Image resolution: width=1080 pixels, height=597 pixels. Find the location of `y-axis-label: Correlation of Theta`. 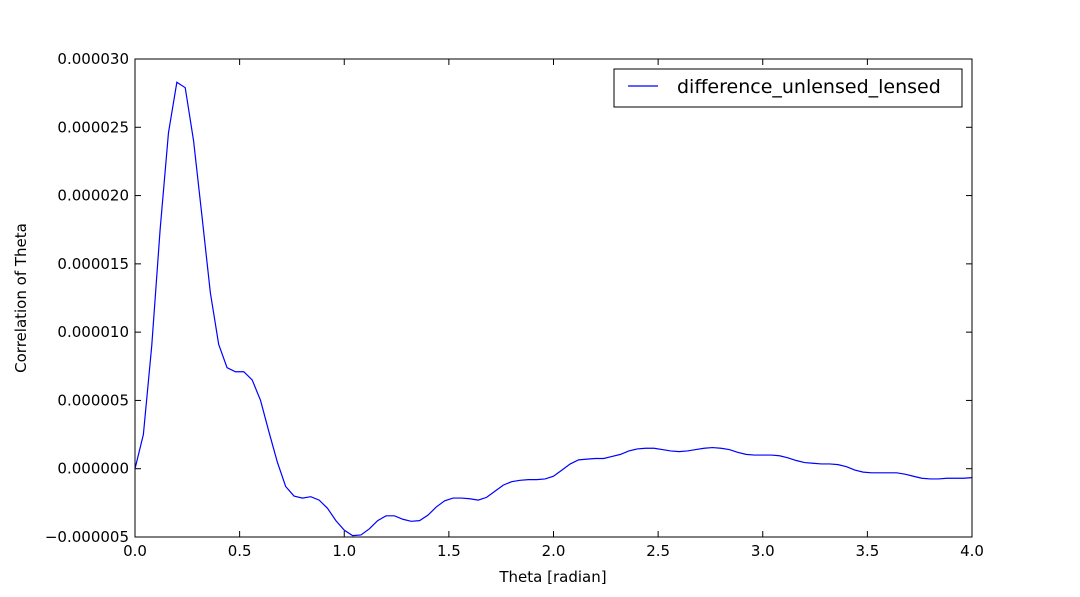

y-axis-label: Correlation of Theta is located at coordinates (21, 298).